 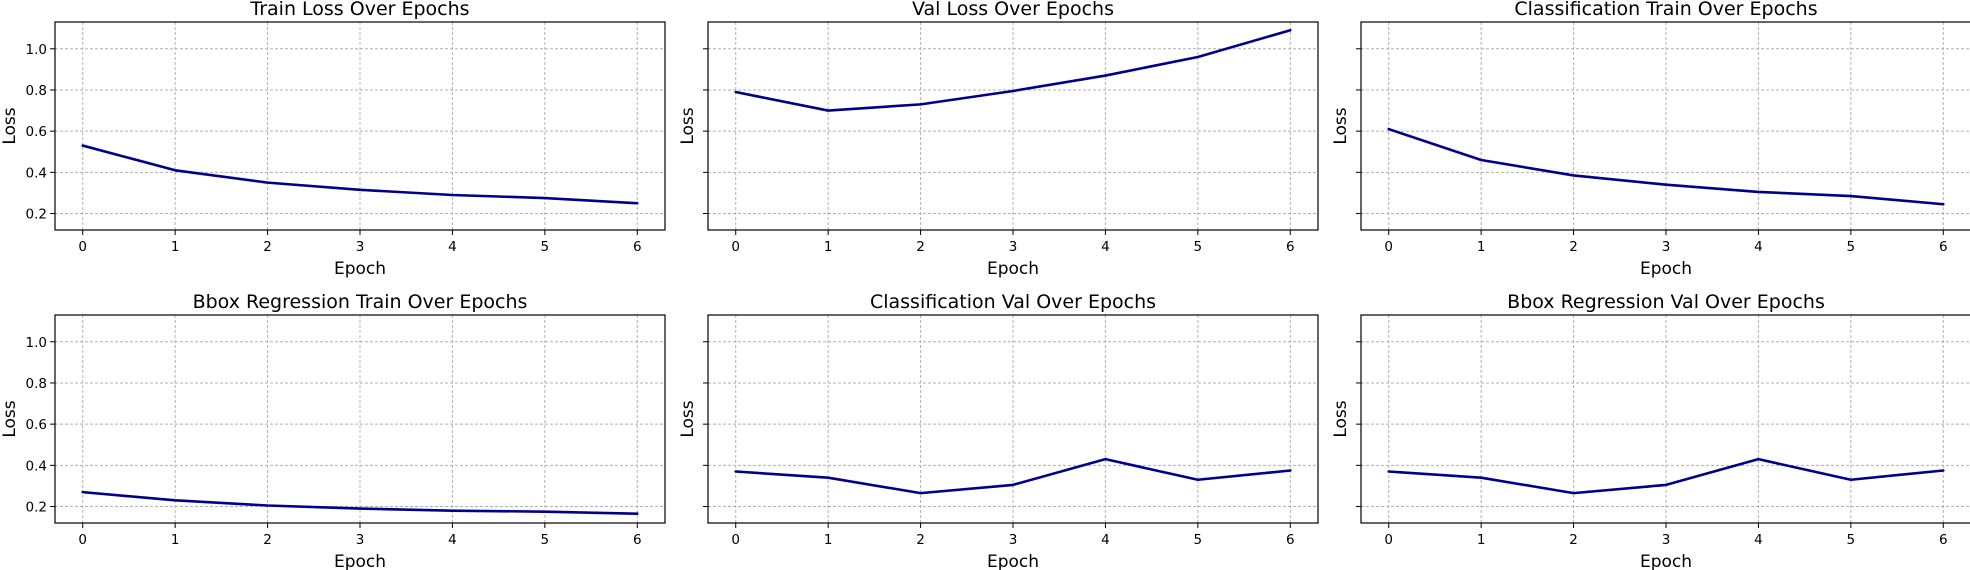 What do you see at coordinates (1013, 302) in the screenshot?
I see `chart-title: Classification Val Over Epochs` at bounding box center [1013, 302].